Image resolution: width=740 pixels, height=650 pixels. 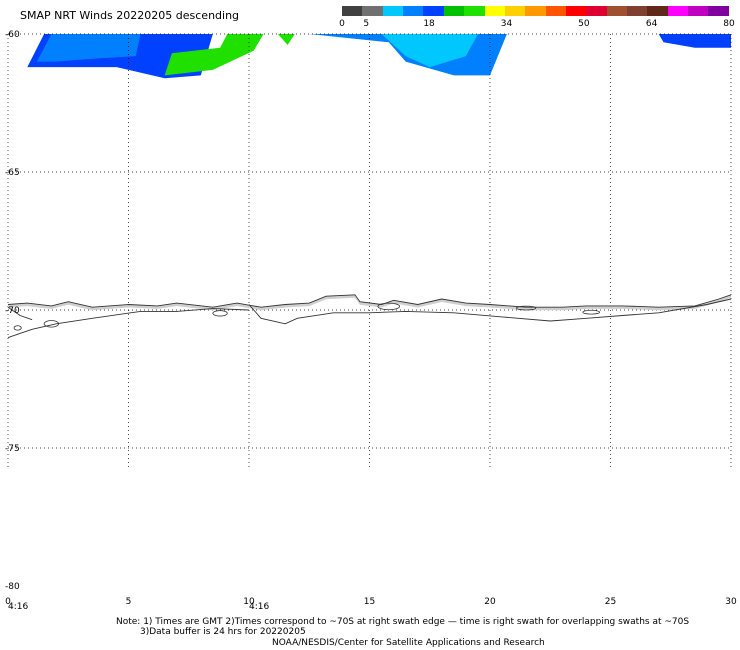 What do you see at coordinates (12, 449) in the screenshot?
I see `y-tick-label: -75` at bounding box center [12, 449].